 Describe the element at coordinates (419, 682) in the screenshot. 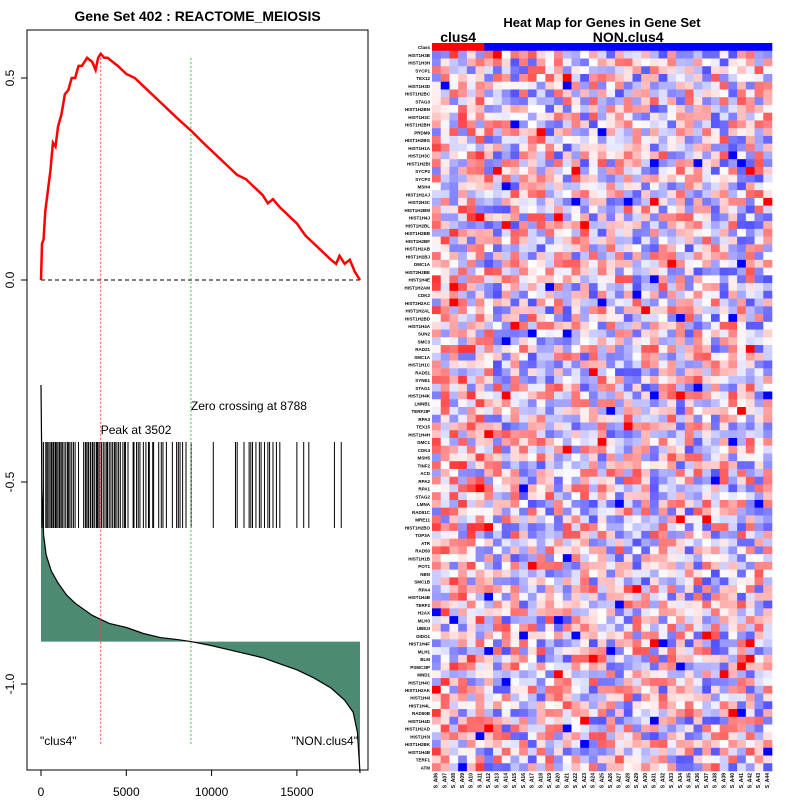

I see `row-label: HIST1H4C` at that location.